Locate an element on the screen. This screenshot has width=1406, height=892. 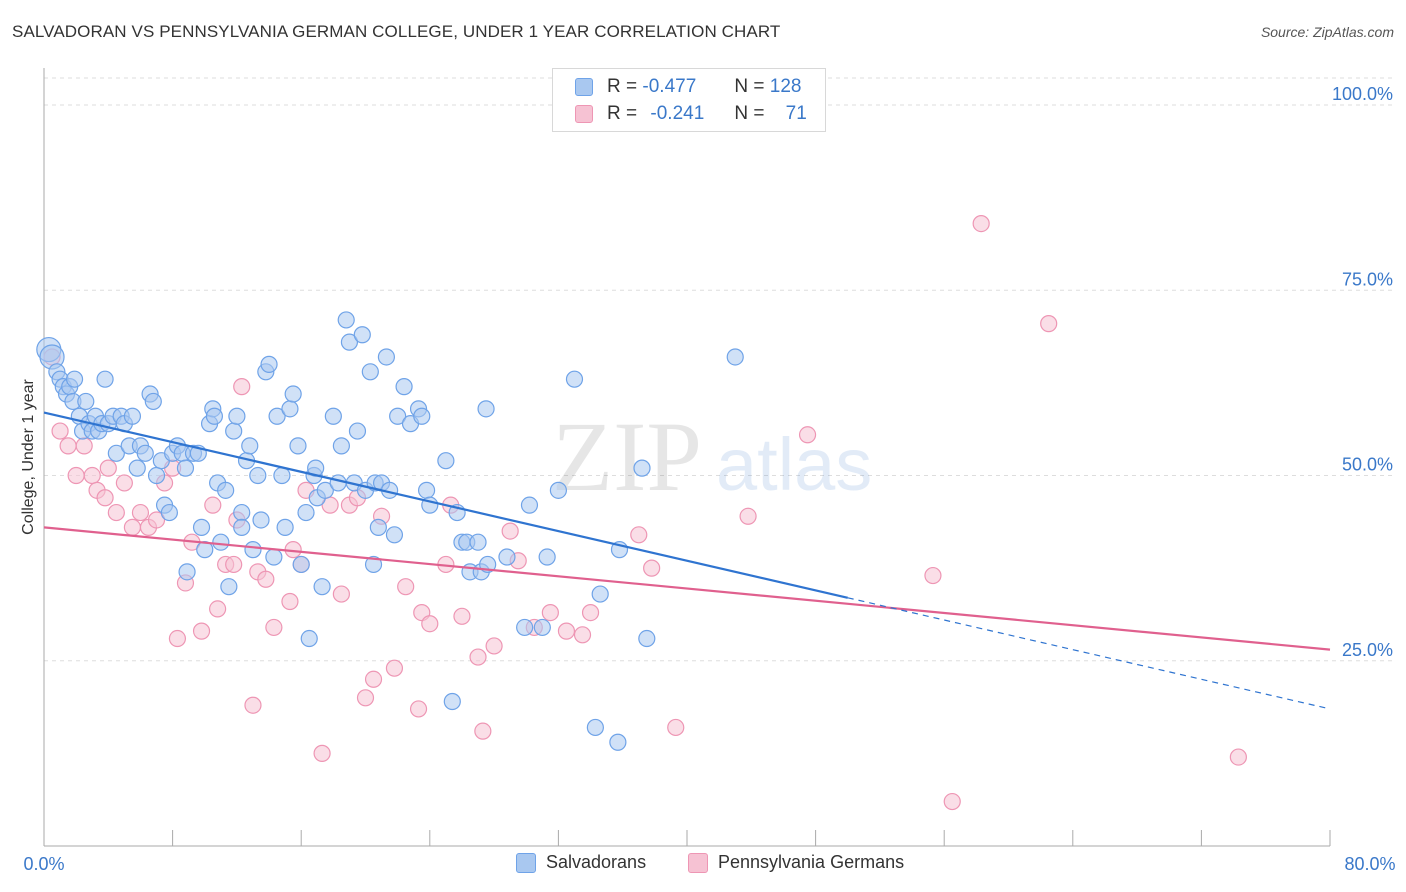
legend-swatch-pink is located at coordinates (698, 862).